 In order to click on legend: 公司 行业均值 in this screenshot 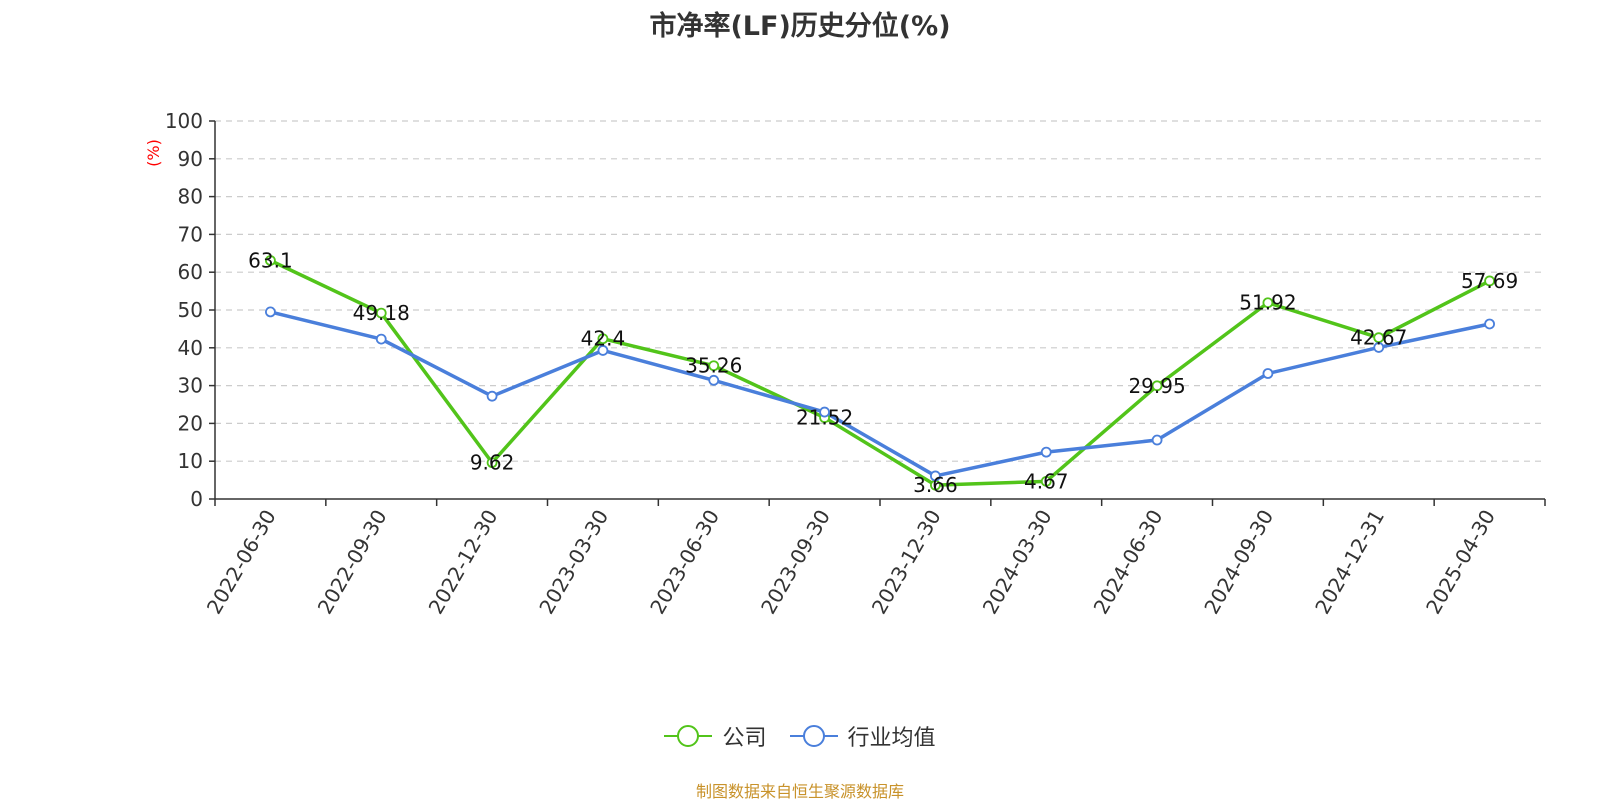, I will do `click(800, 737)`.